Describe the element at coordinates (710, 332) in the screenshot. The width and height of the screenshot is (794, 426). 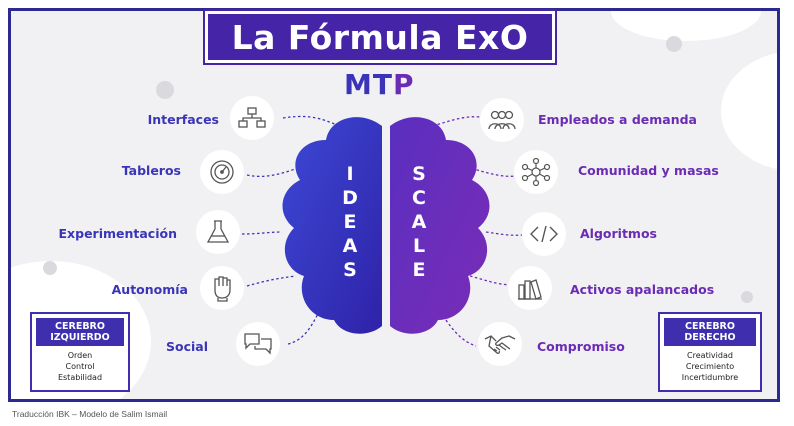
I see `right-brain-box-header: CEREBRO DERECHO` at that location.